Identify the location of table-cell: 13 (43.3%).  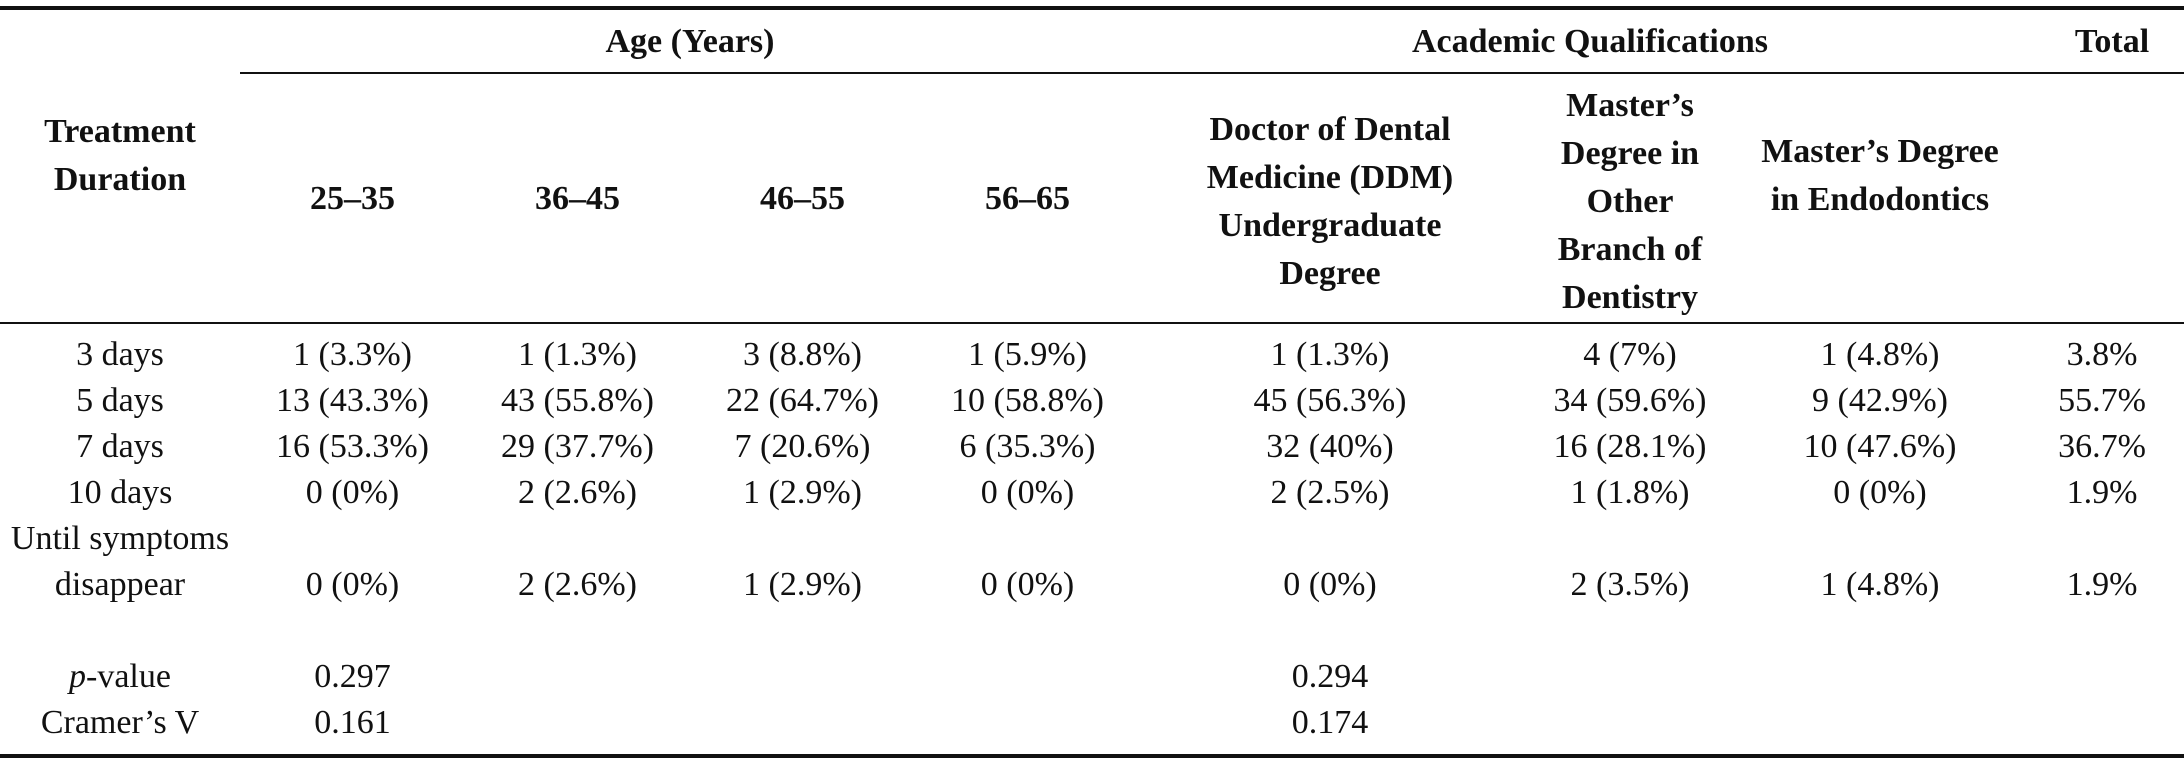
(352, 400).